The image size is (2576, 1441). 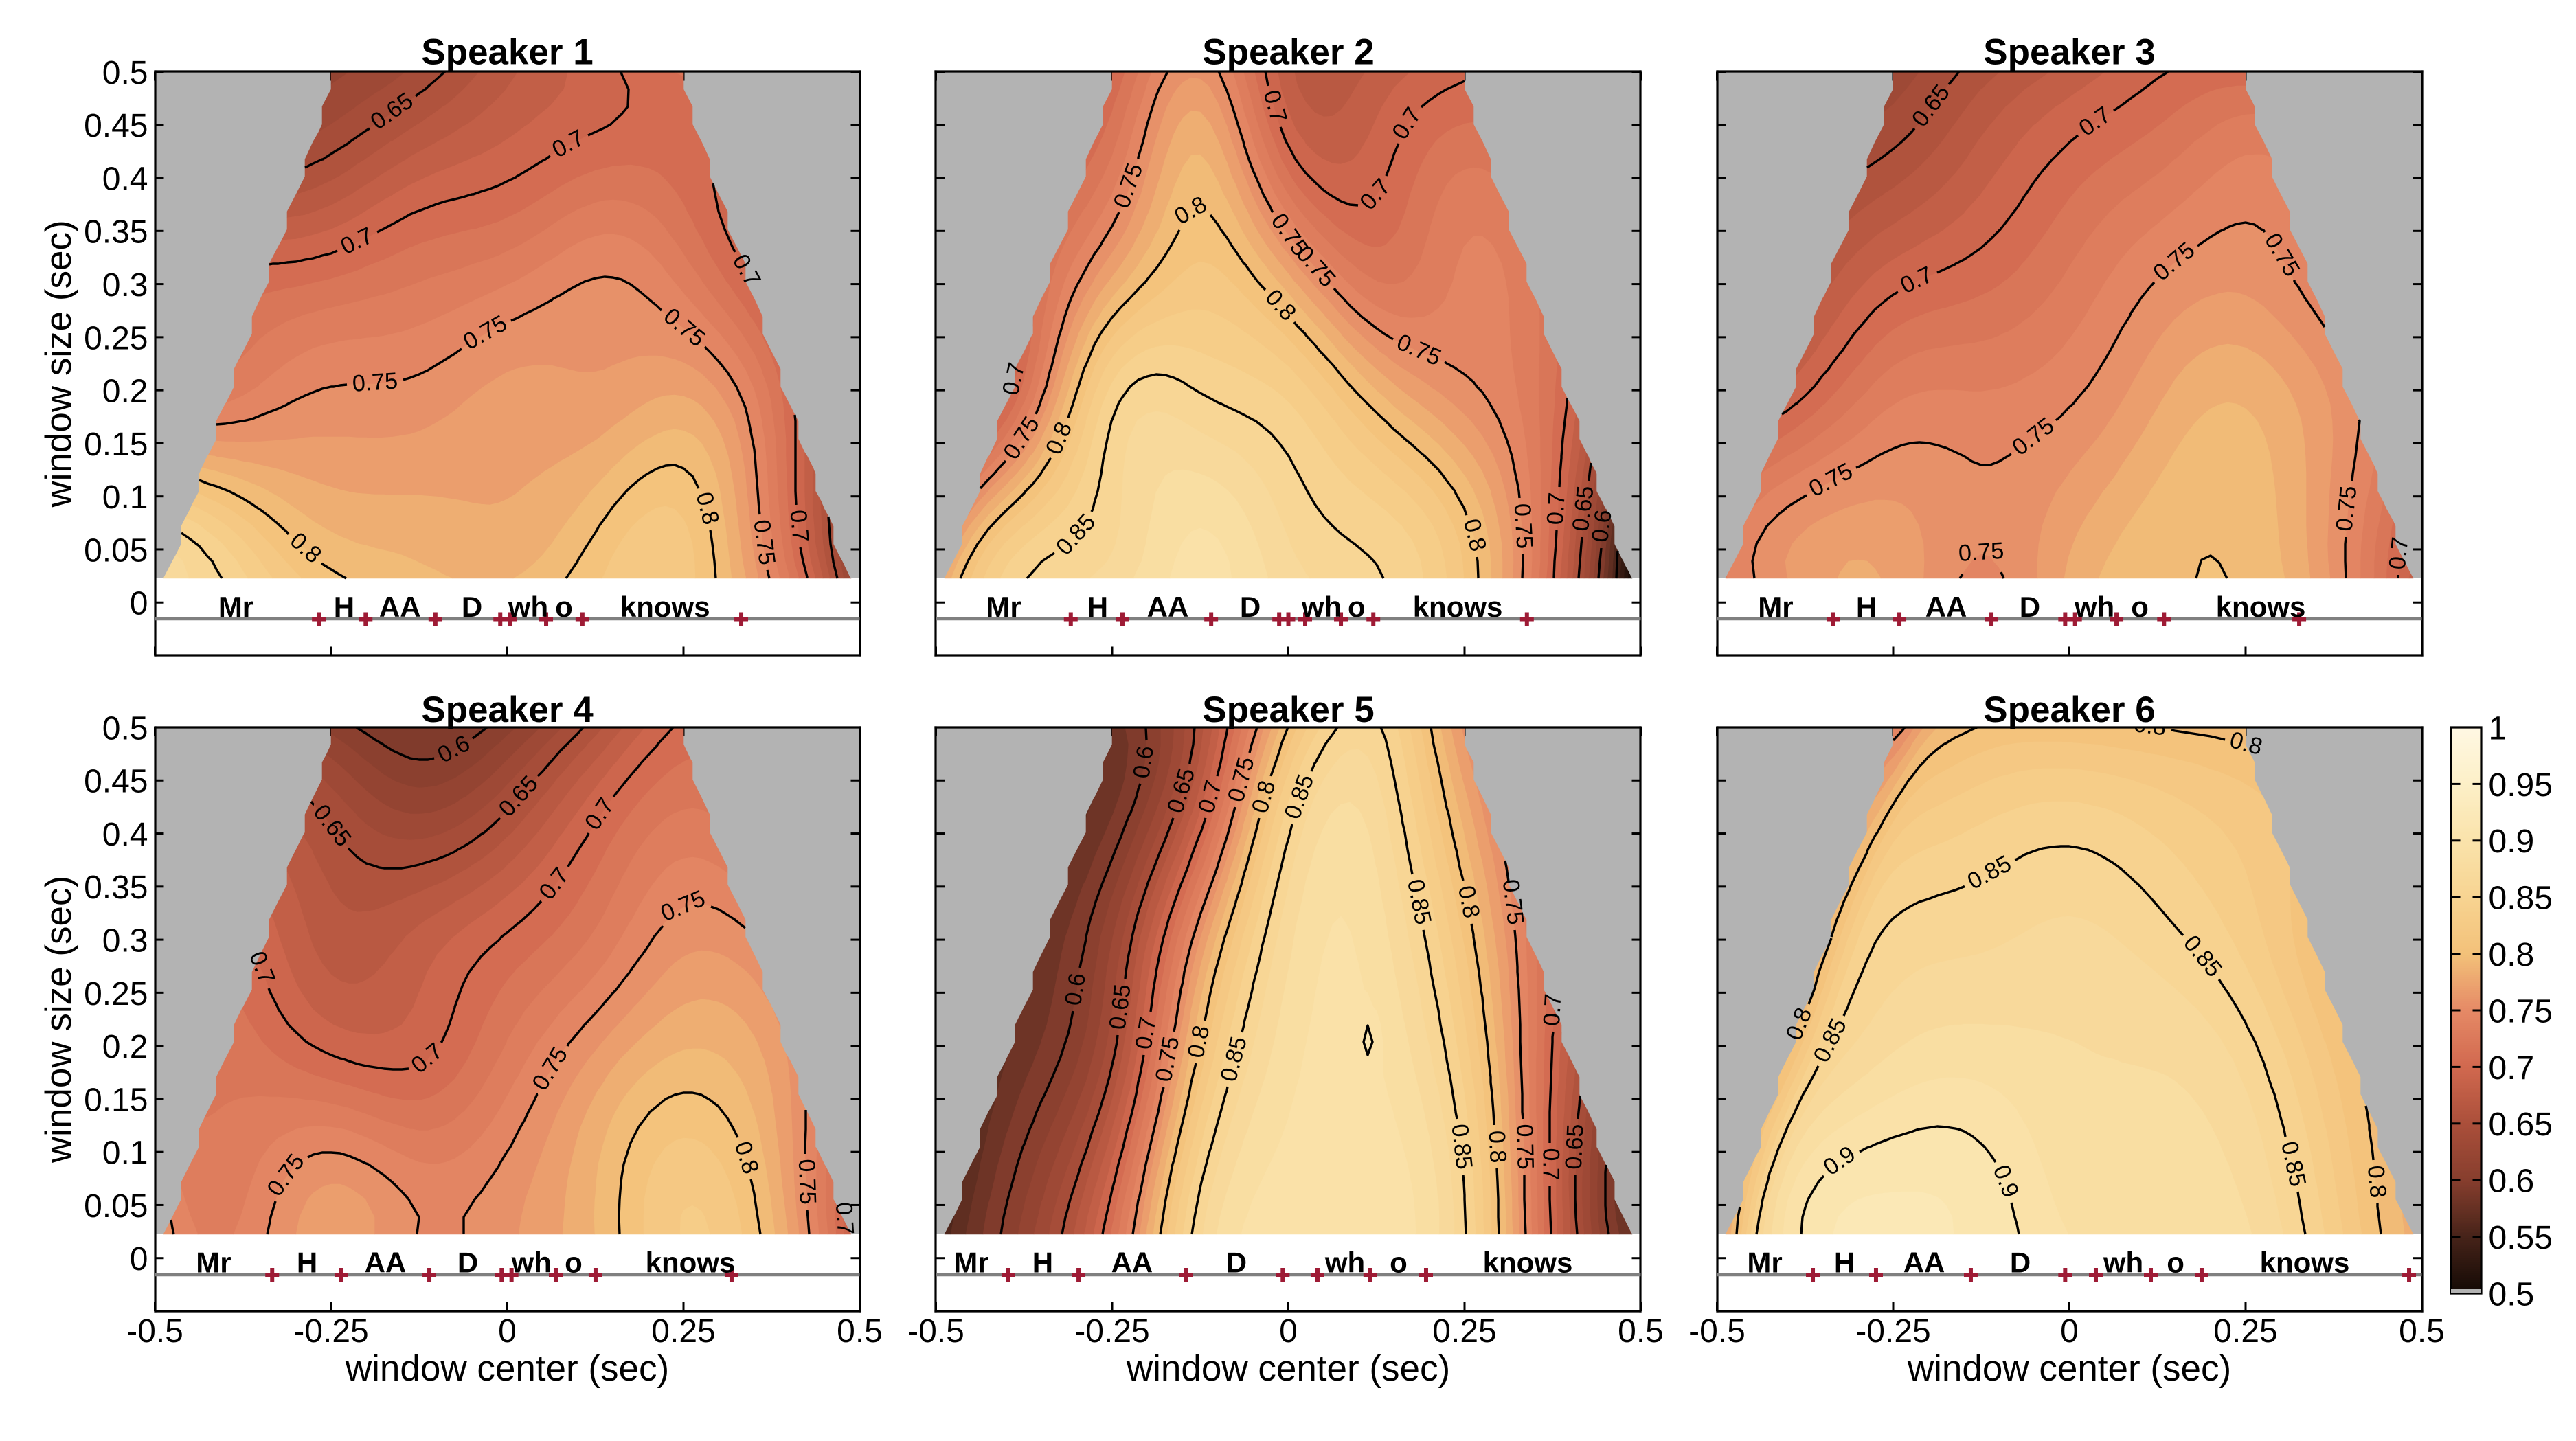 What do you see at coordinates (507, 53) in the screenshot?
I see `svg-text: Speaker 1` at bounding box center [507, 53].